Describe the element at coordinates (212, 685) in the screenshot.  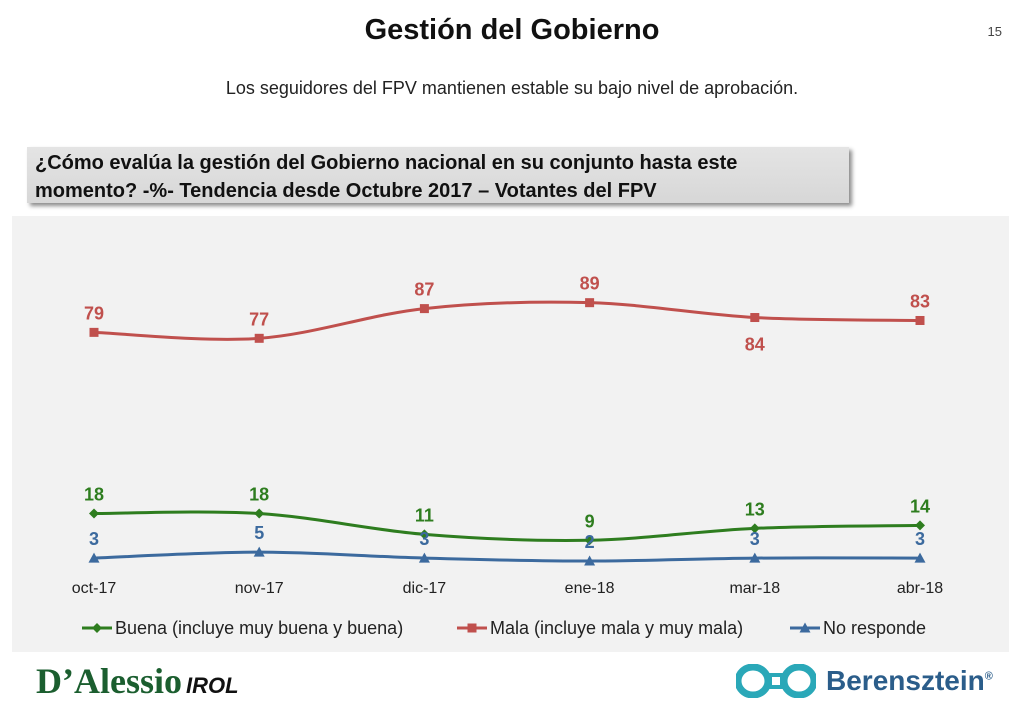
I see `irol-logo-text: IROL` at that location.